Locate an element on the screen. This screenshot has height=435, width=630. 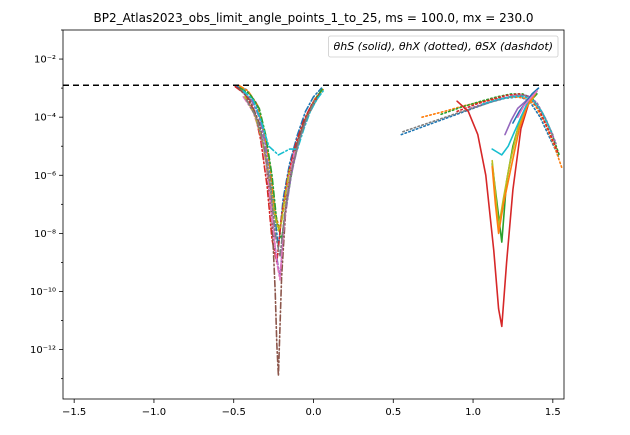
y-tick-label: 10⁻¹² is located at coordinates (43, 350).